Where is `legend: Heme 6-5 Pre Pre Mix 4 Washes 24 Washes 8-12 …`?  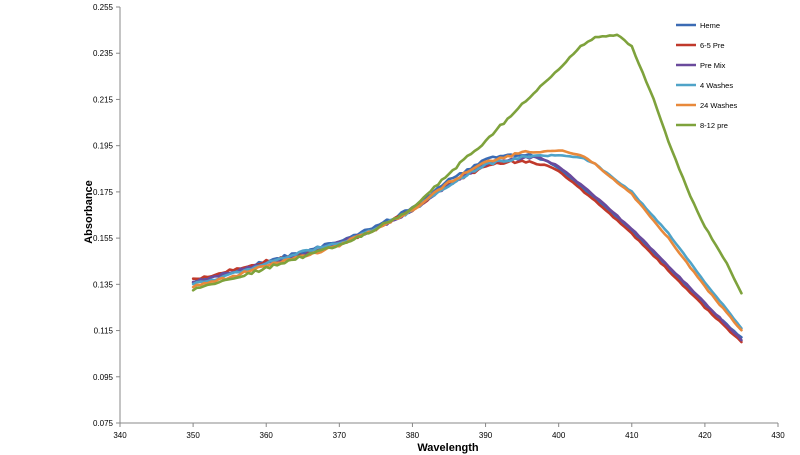 legend: Heme 6-5 Pre Pre Mix 4 Washes 24 Washes 8-12 … is located at coordinates (706, 75).